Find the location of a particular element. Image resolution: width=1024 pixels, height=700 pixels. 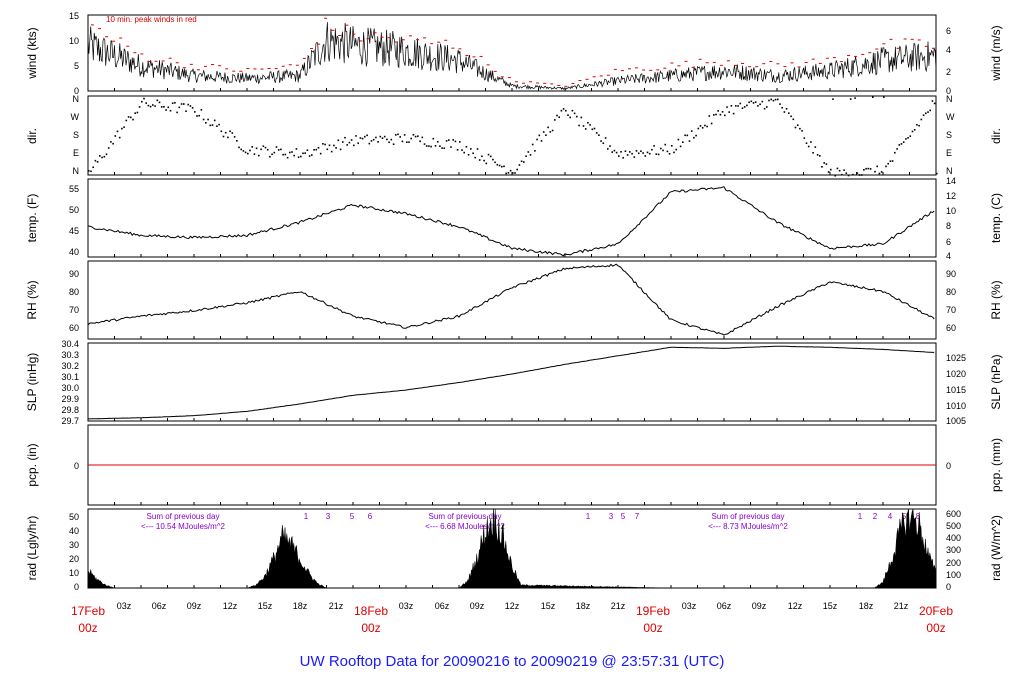

temp-left-tick-45: 45 is located at coordinates (74, 231).